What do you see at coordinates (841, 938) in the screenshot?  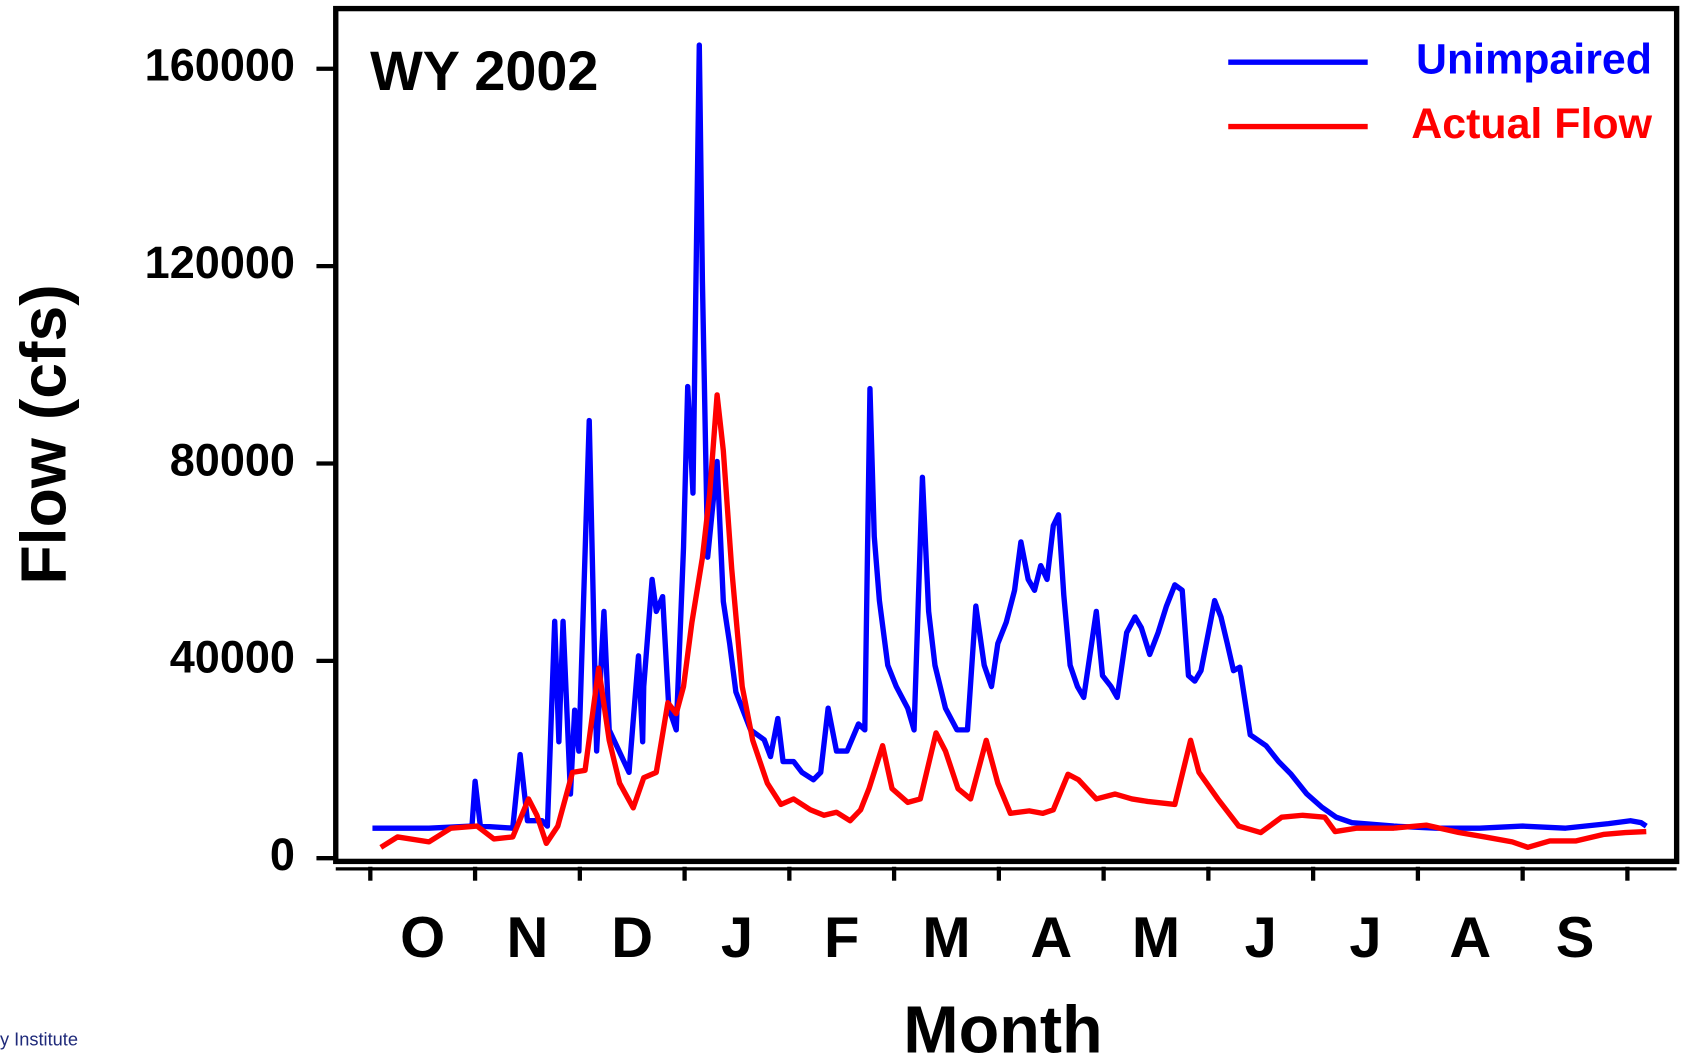 I see `month-label: F` at bounding box center [841, 938].